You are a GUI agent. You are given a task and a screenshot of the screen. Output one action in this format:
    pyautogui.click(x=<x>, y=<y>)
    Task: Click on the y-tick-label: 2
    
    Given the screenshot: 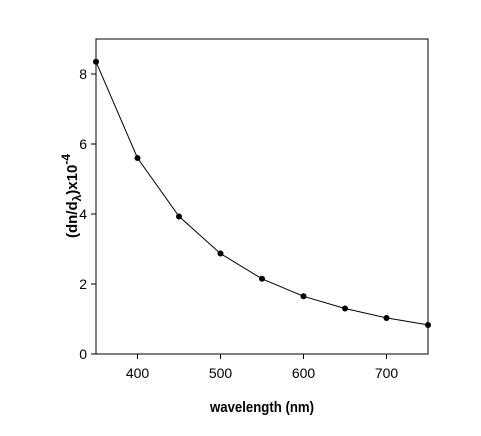 What is the action you would take?
    pyautogui.click(x=83, y=284)
    